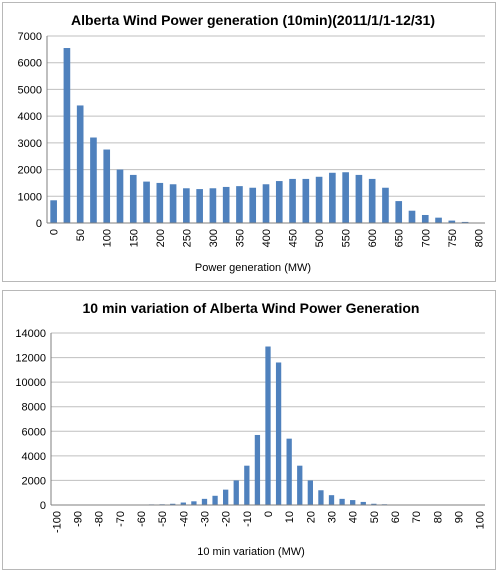 The image size is (498, 573). Describe the element at coordinates (100, 519) in the screenshot. I see `x-tick-label: -80` at that location.